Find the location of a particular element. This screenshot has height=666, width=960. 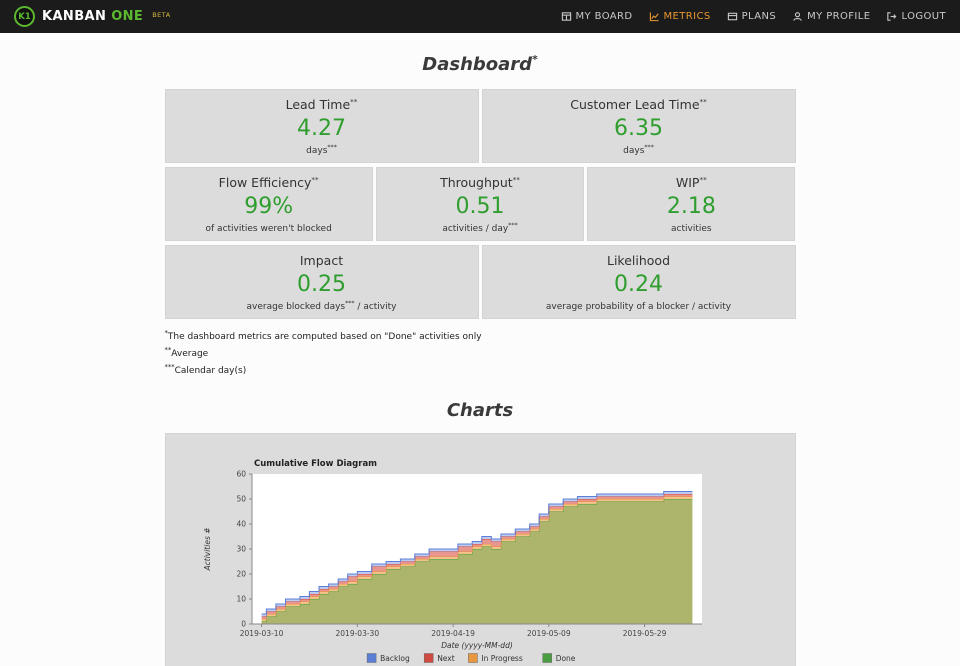

metric-label: Impact is located at coordinates (321, 261).